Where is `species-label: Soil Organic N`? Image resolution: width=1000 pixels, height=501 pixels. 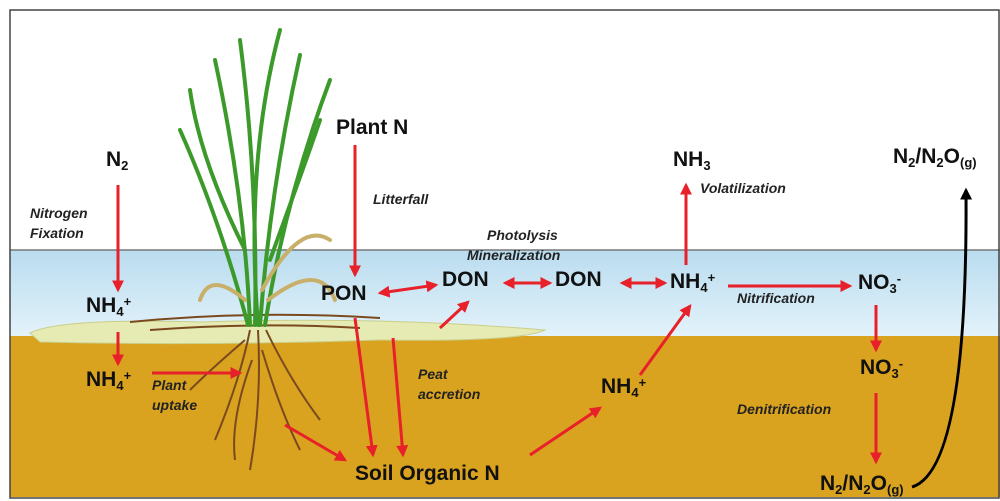 species-label: Soil Organic N is located at coordinates (427, 473).